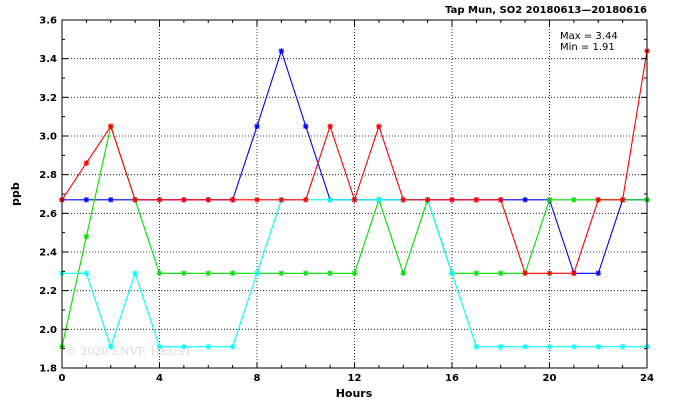  What do you see at coordinates (546, 10) in the screenshot?
I see `chart-title: Tap Mun, SO2 20180613—20180616` at bounding box center [546, 10].